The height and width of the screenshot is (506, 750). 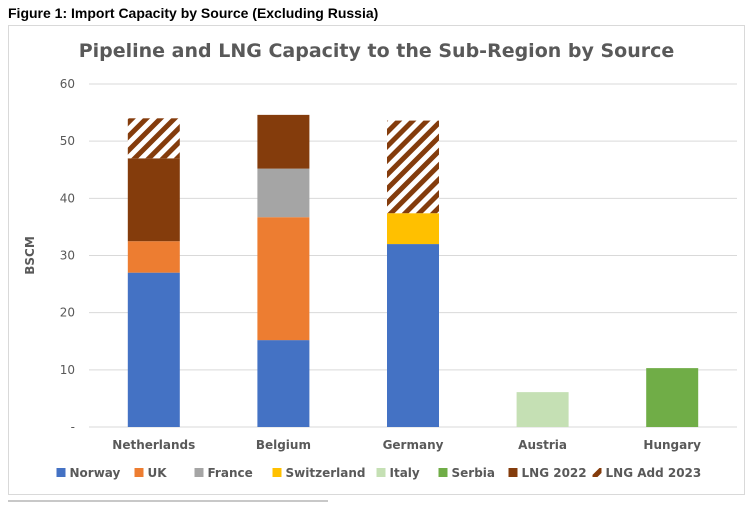 What do you see at coordinates (67, 370) in the screenshot?
I see `y-tick-label: 10` at bounding box center [67, 370].